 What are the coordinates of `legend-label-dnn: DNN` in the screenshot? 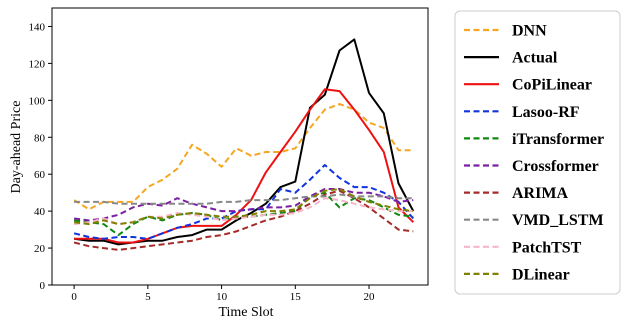 It's located at (529, 31).